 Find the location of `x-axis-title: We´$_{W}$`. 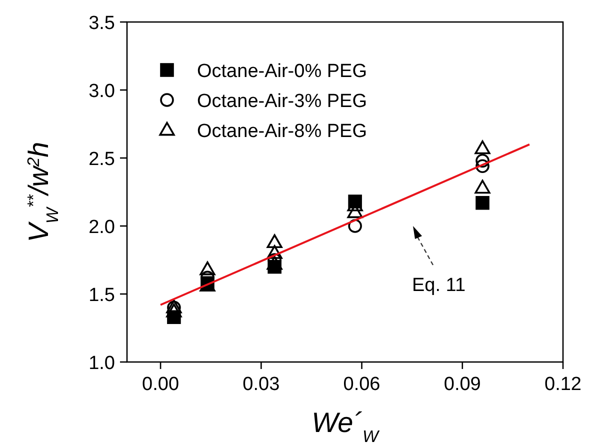

x-axis-title: We´$_{W}$ is located at coordinates (346, 425).